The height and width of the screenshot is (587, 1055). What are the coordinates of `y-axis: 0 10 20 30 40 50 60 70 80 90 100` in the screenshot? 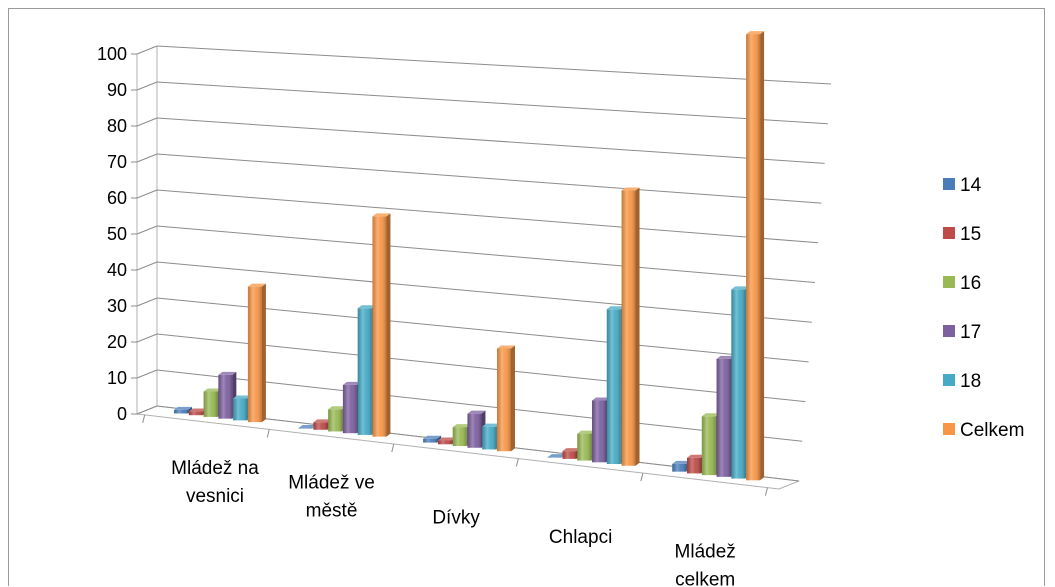 It's located at (117, 234).